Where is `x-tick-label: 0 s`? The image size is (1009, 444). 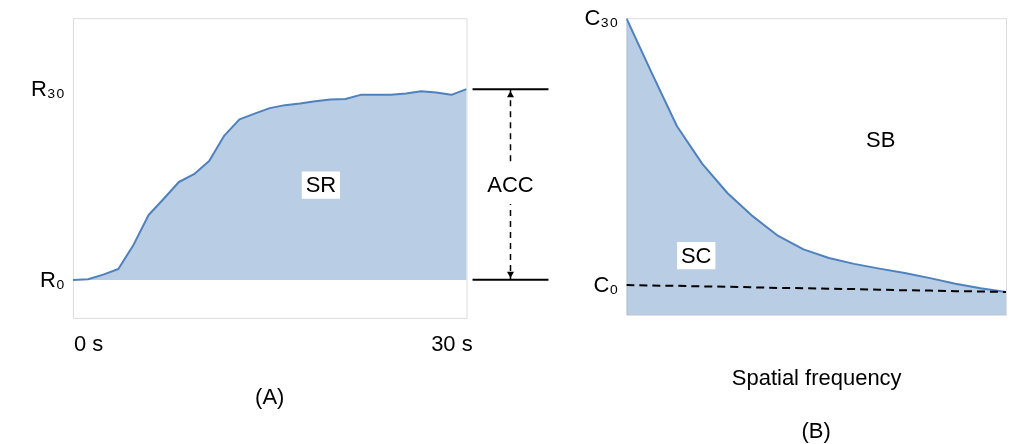 x-tick-label: 0 s is located at coordinates (88, 344).